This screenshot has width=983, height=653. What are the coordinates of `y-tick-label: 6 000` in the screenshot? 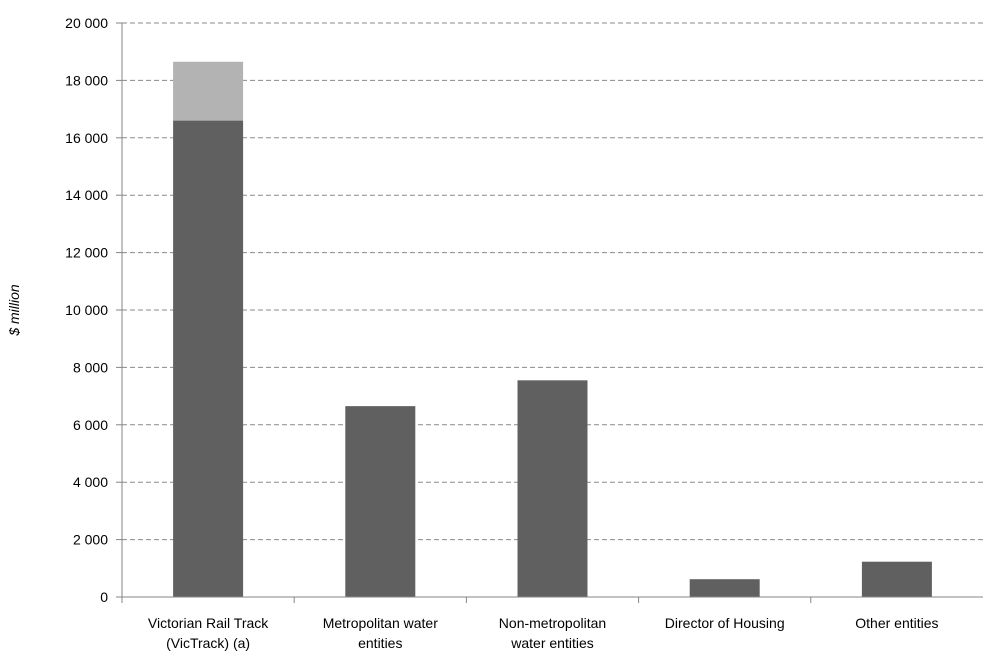 It's located at (90, 425).